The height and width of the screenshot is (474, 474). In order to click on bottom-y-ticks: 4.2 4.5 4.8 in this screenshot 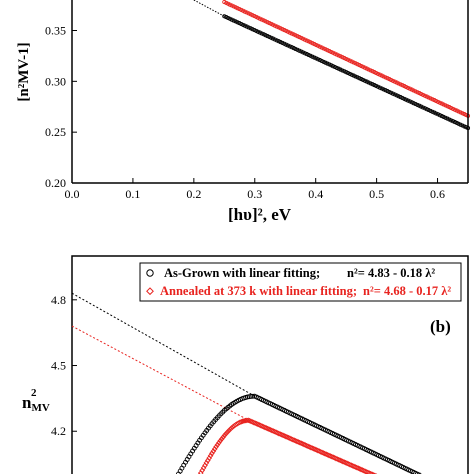, I will do `click(64, 365)`.